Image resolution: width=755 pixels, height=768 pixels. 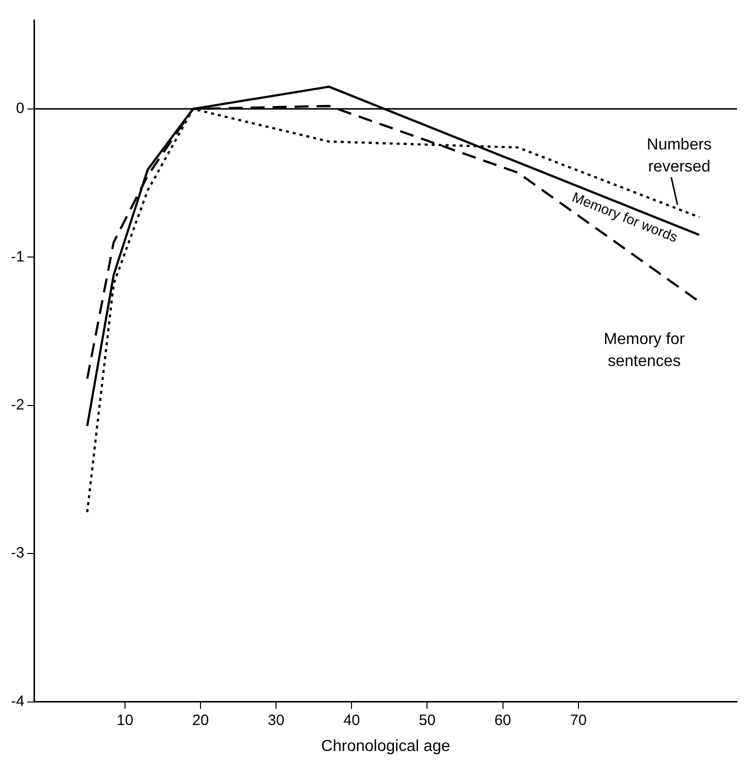 What do you see at coordinates (351, 720) in the screenshot?
I see `x-tick-label: 40` at bounding box center [351, 720].